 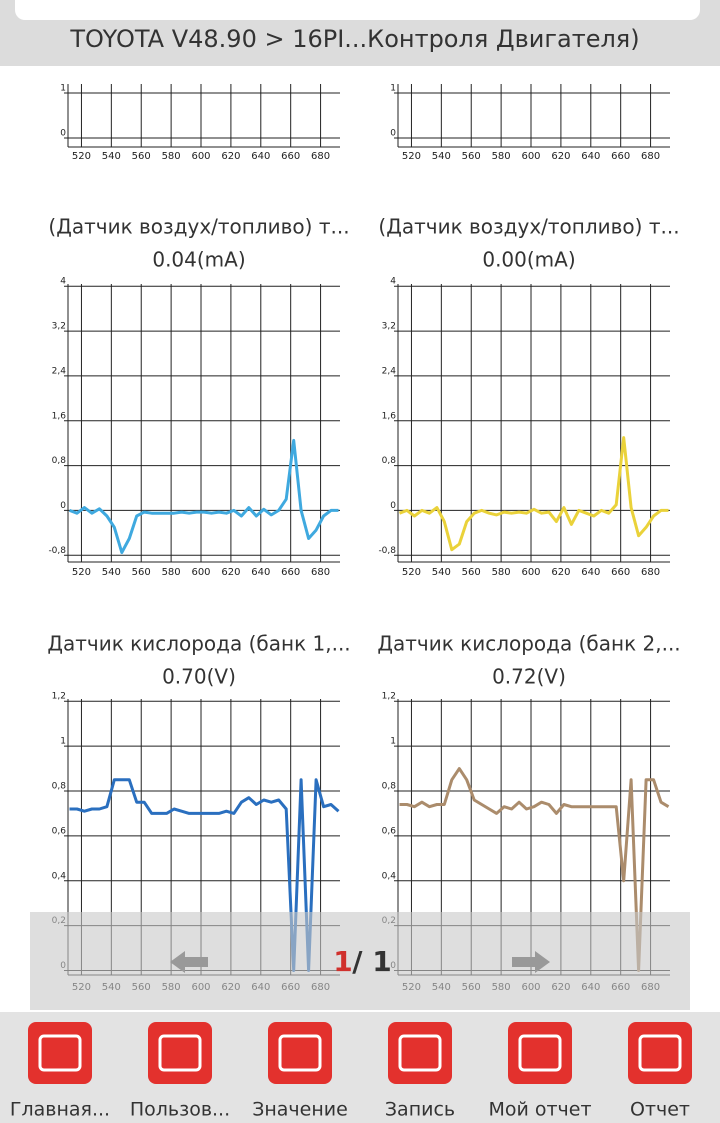 I want to click on prev-arrow, so click(x=189, y=962).